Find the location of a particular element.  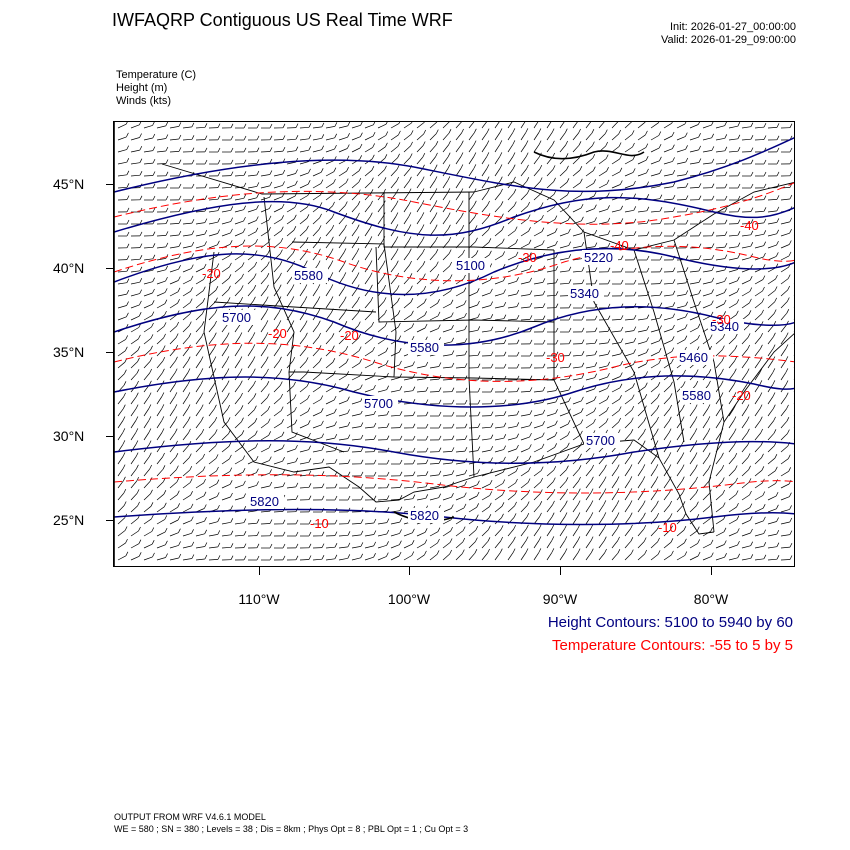

temperature-contour-label: -10 is located at coordinates (667, 527).